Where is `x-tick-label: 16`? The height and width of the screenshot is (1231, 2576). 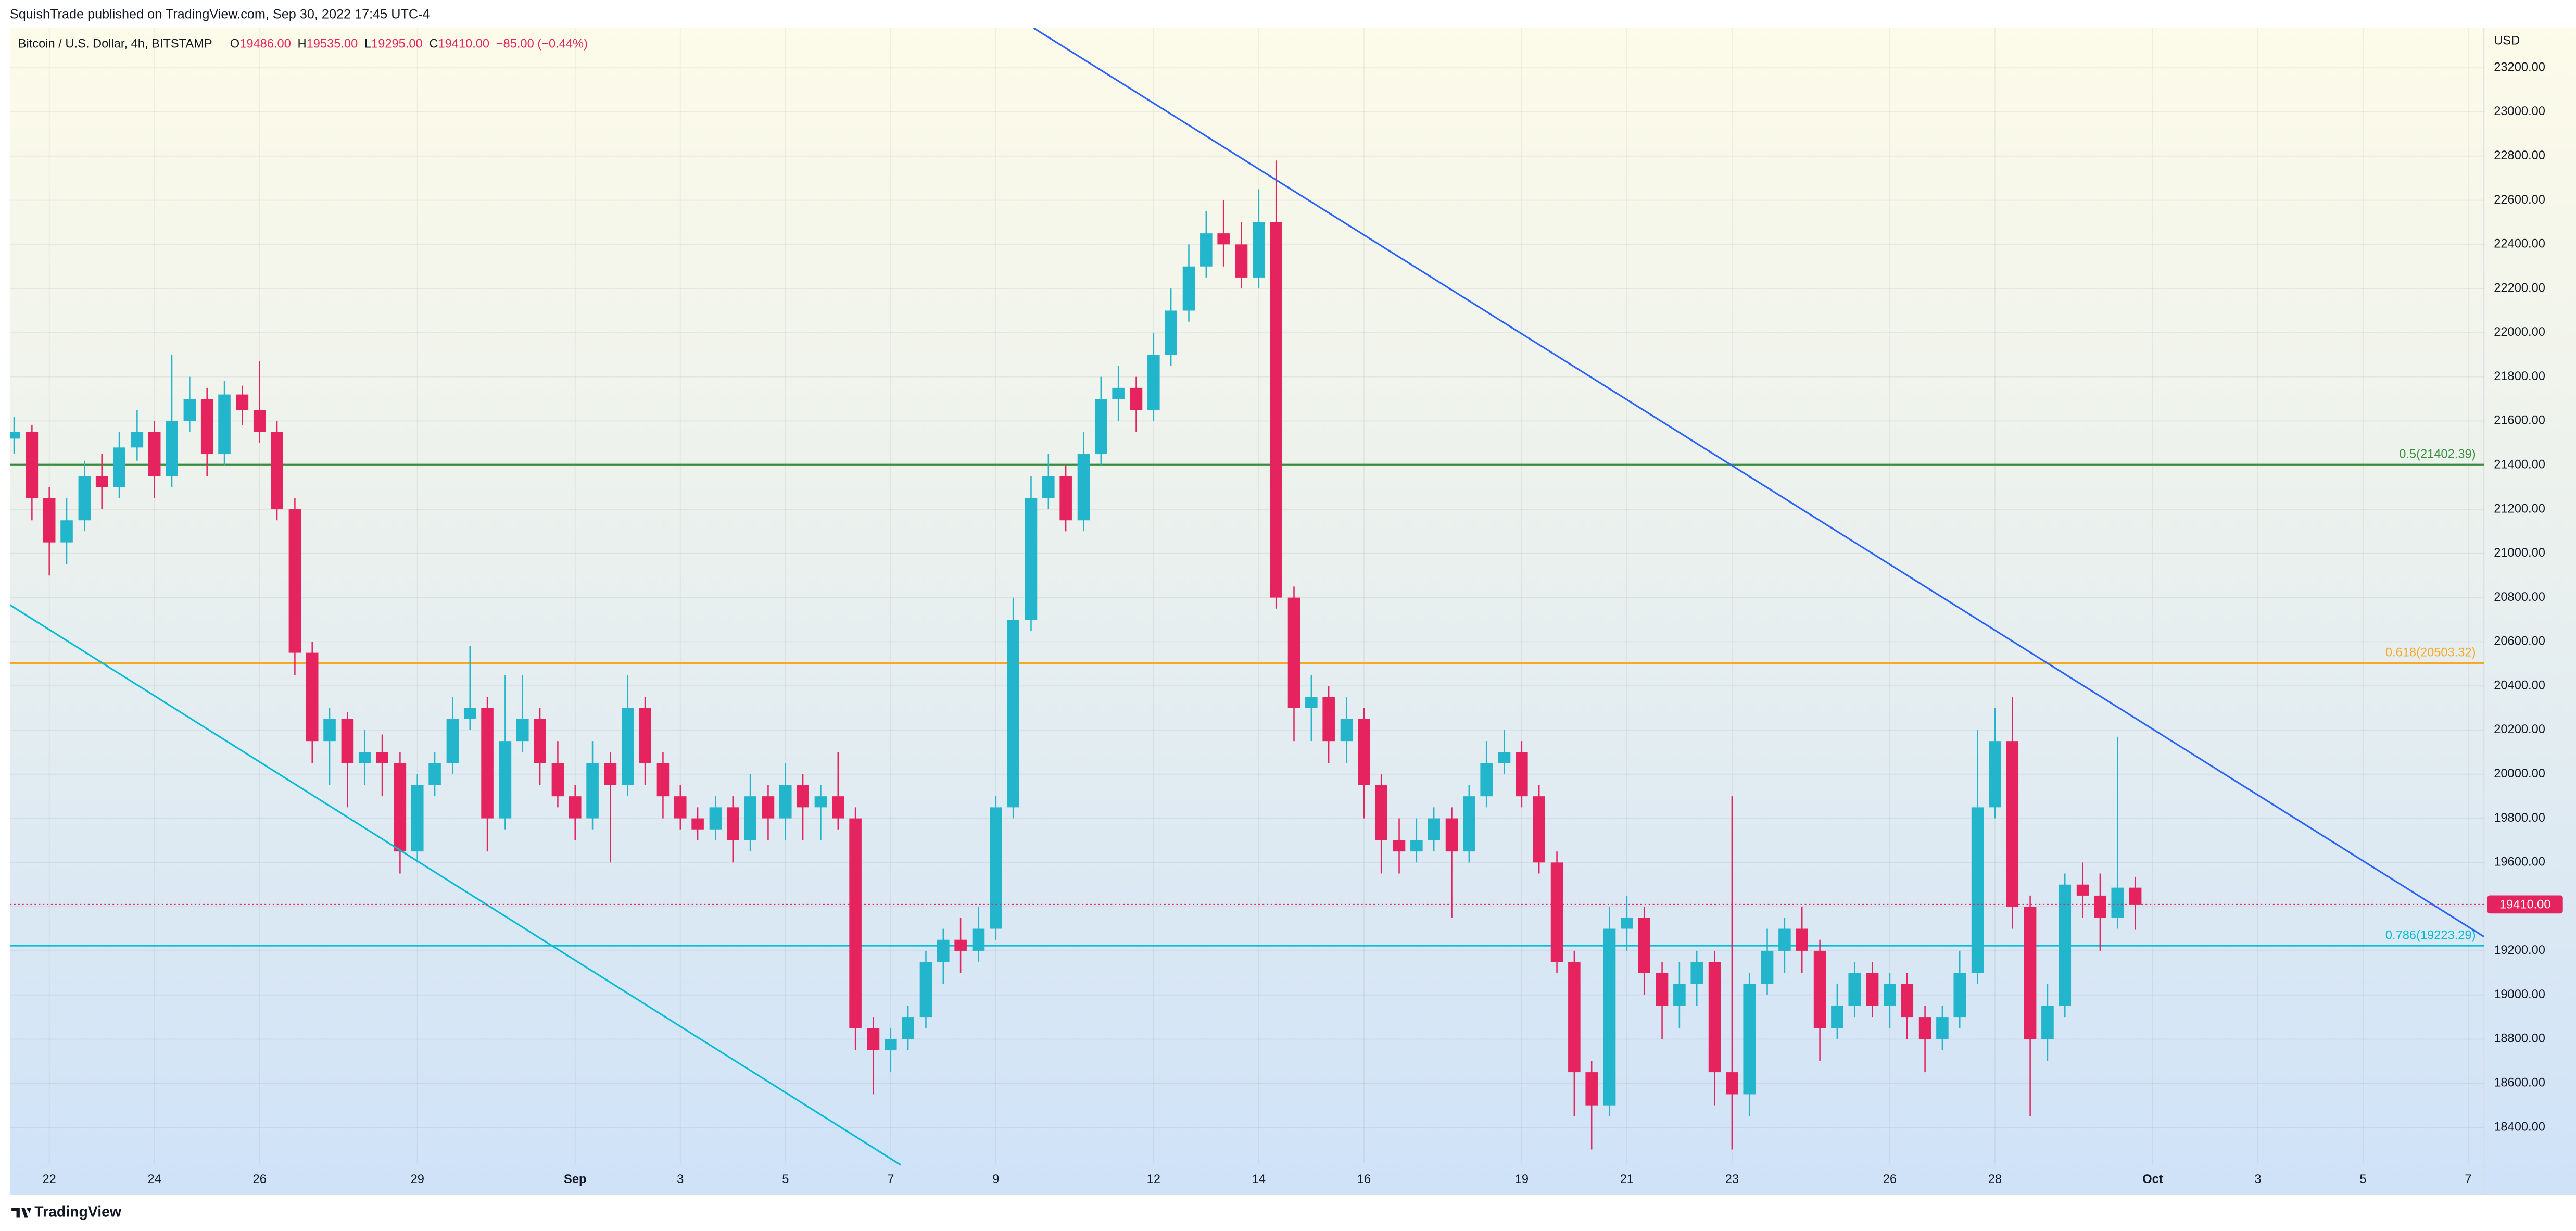
x-tick-label: 16 is located at coordinates (1364, 1179).